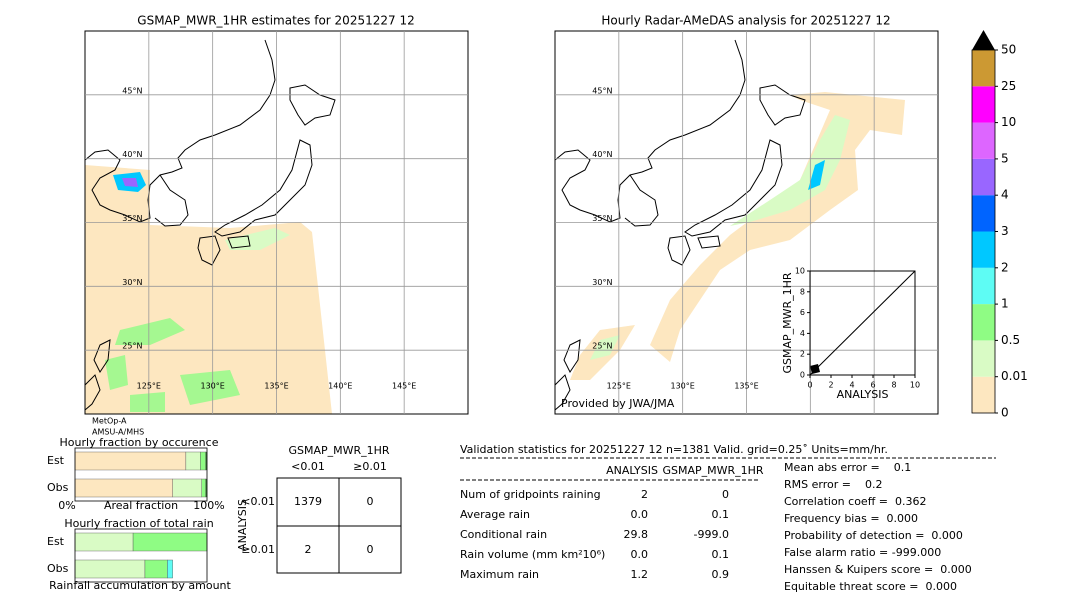 This screenshot has width=1080, height=612. What do you see at coordinates (878, 569) in the screenshot?
I see `score: Hanssen & Kuipers score = 0.000` at bounding box center [878, 569].